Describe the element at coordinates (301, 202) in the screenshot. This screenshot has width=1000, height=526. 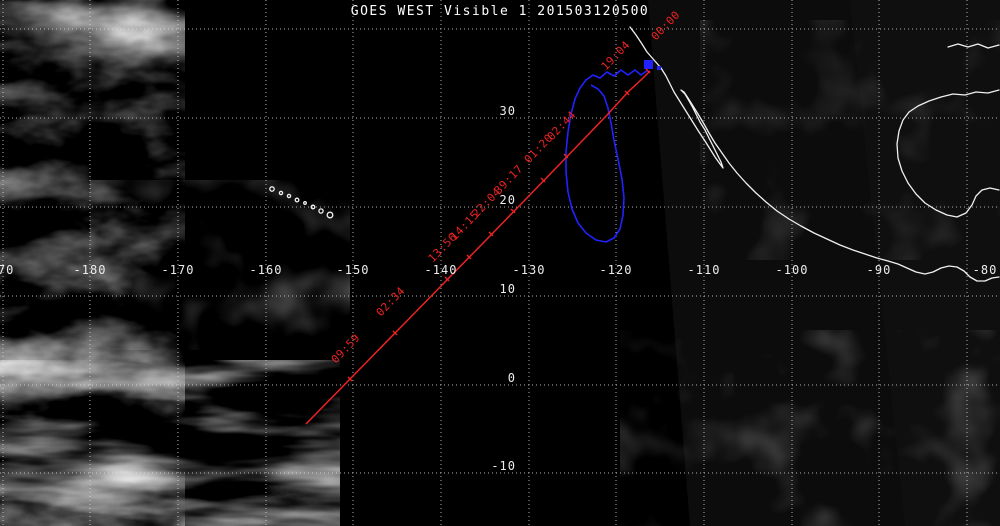
I see `hawaii-islands` at that location.